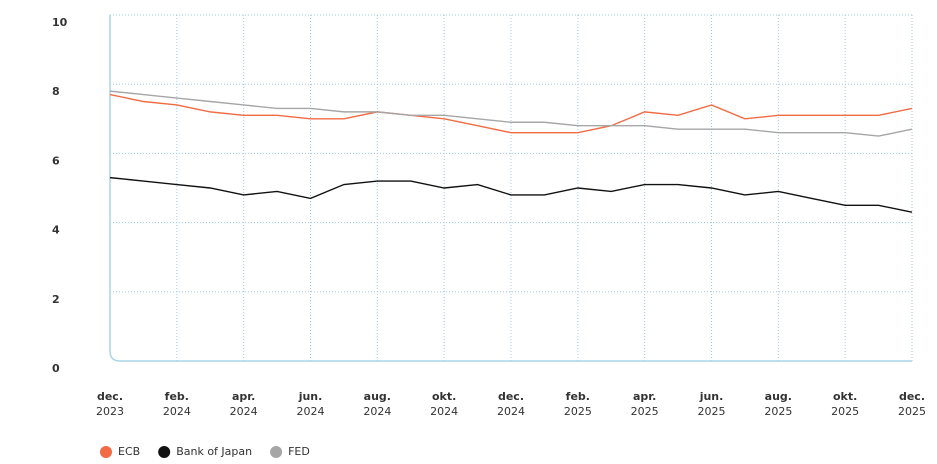  Describe the element at coordinates (56, 299) in the screenshot. I see `y-tick-label: 2` at that location.